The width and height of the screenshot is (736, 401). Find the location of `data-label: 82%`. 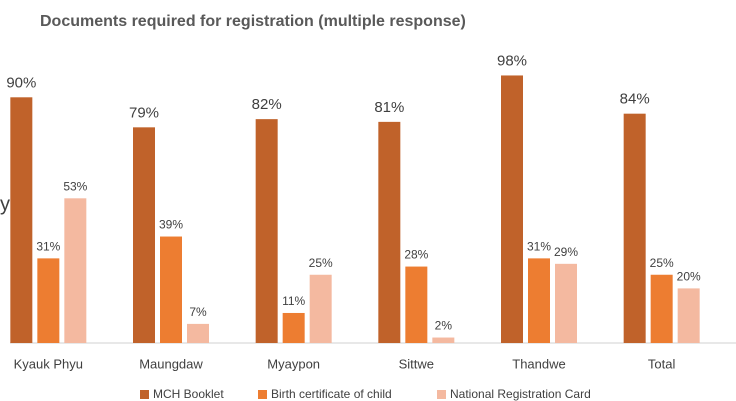

data-label: 82% is located at coordinates (267, 104).